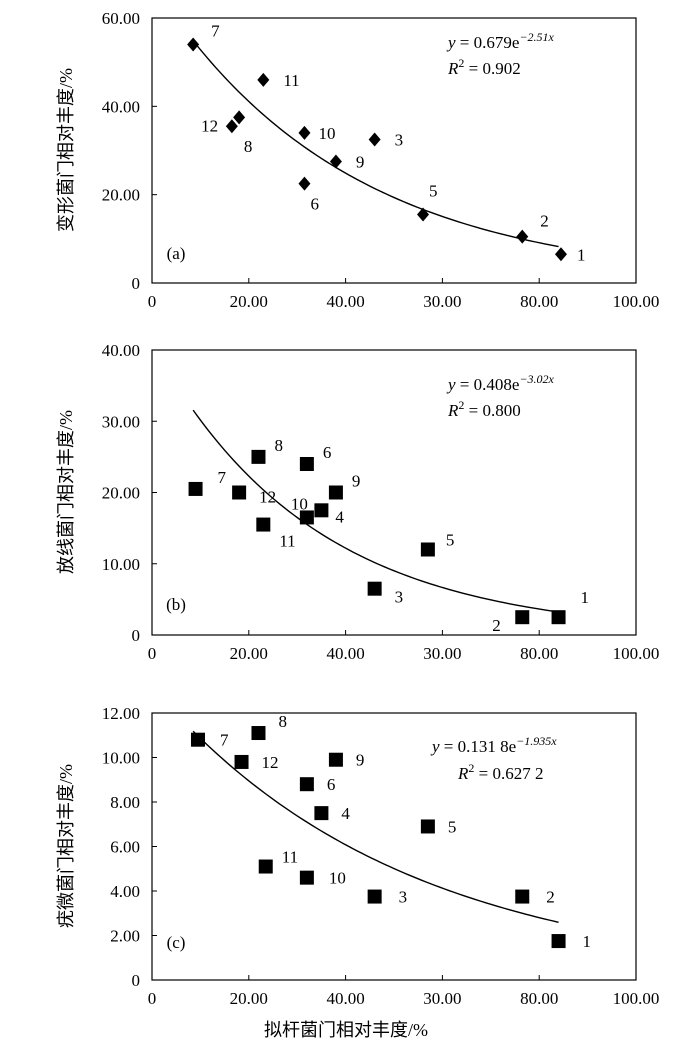 This screenshot has width=700, height=1050. What do you see at coordinates (121, 713) in the screenshot?
I see `y-tick-label: 12.00` at bounding box center [121, 713].